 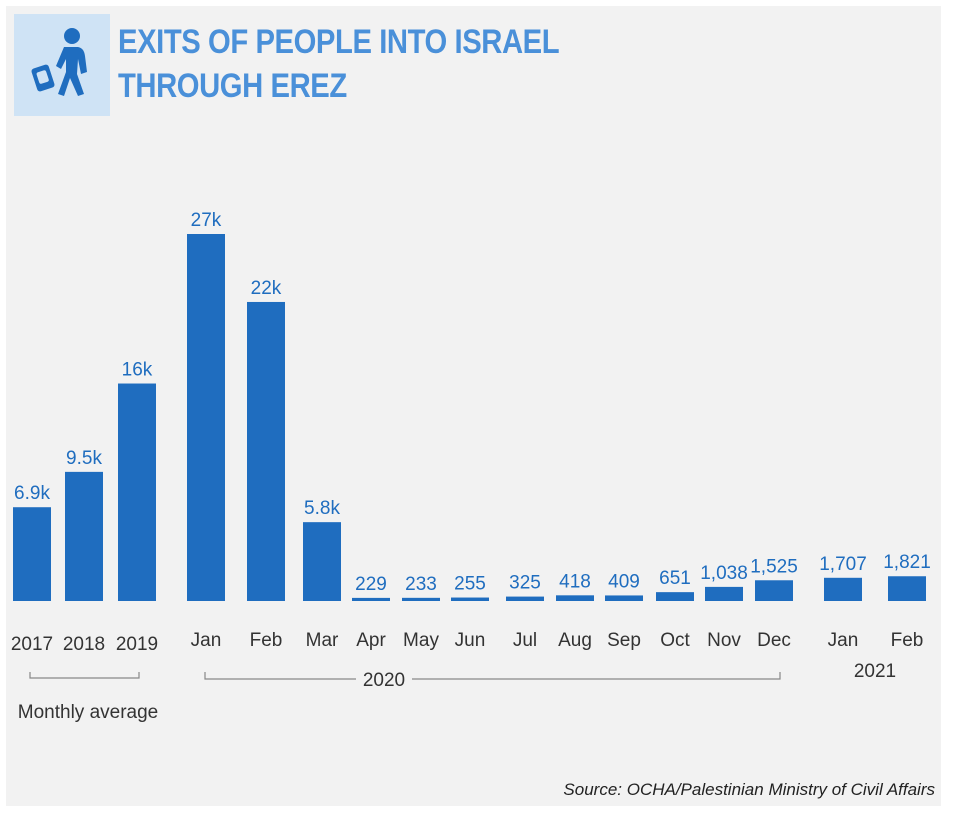 What do you see at coordinates (907, 640) in the screenshot?
I see `category-label-16: Feb` at bounding box center [907, 640].